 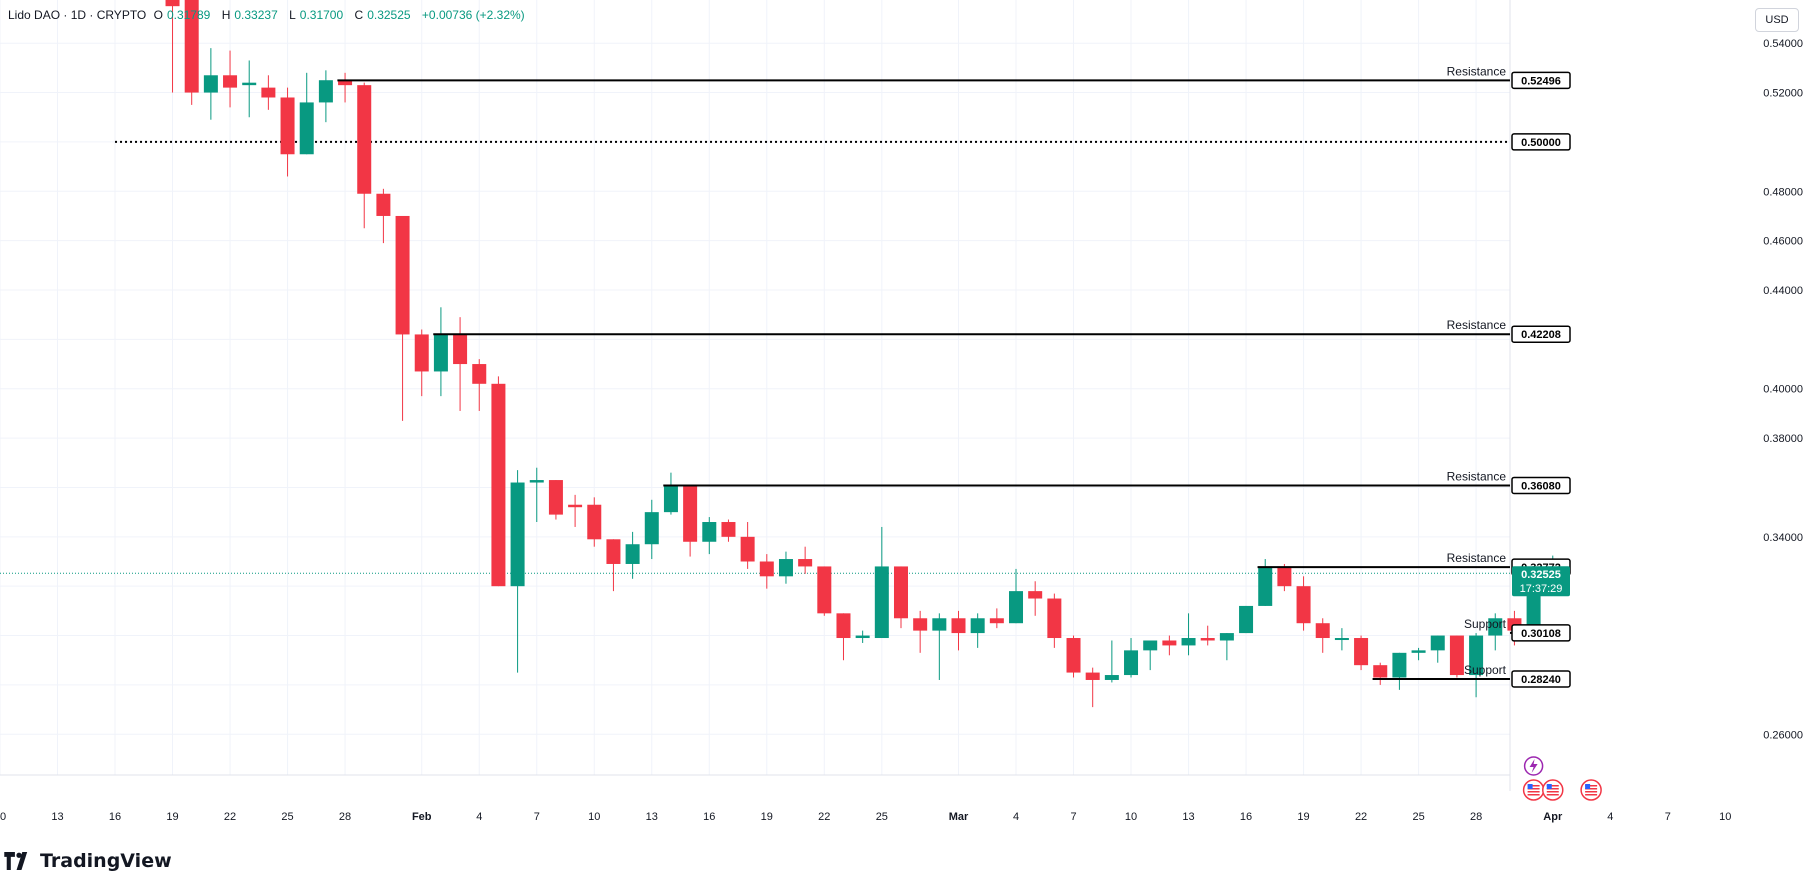 I want to click on lightning-icon, so click(x=1533, y=766).